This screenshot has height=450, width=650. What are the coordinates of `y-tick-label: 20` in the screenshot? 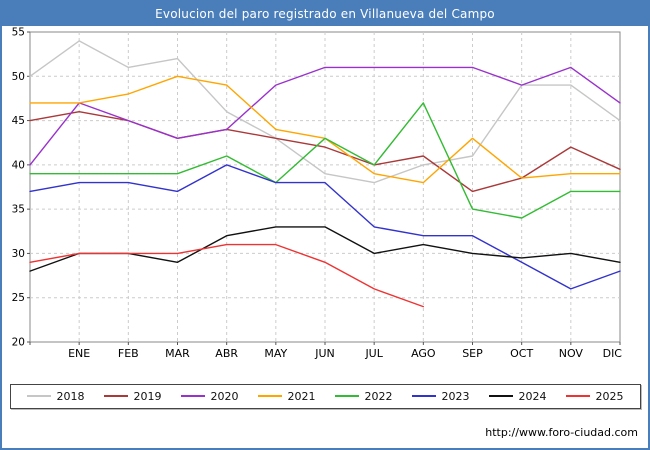 It's located at (18, 343).